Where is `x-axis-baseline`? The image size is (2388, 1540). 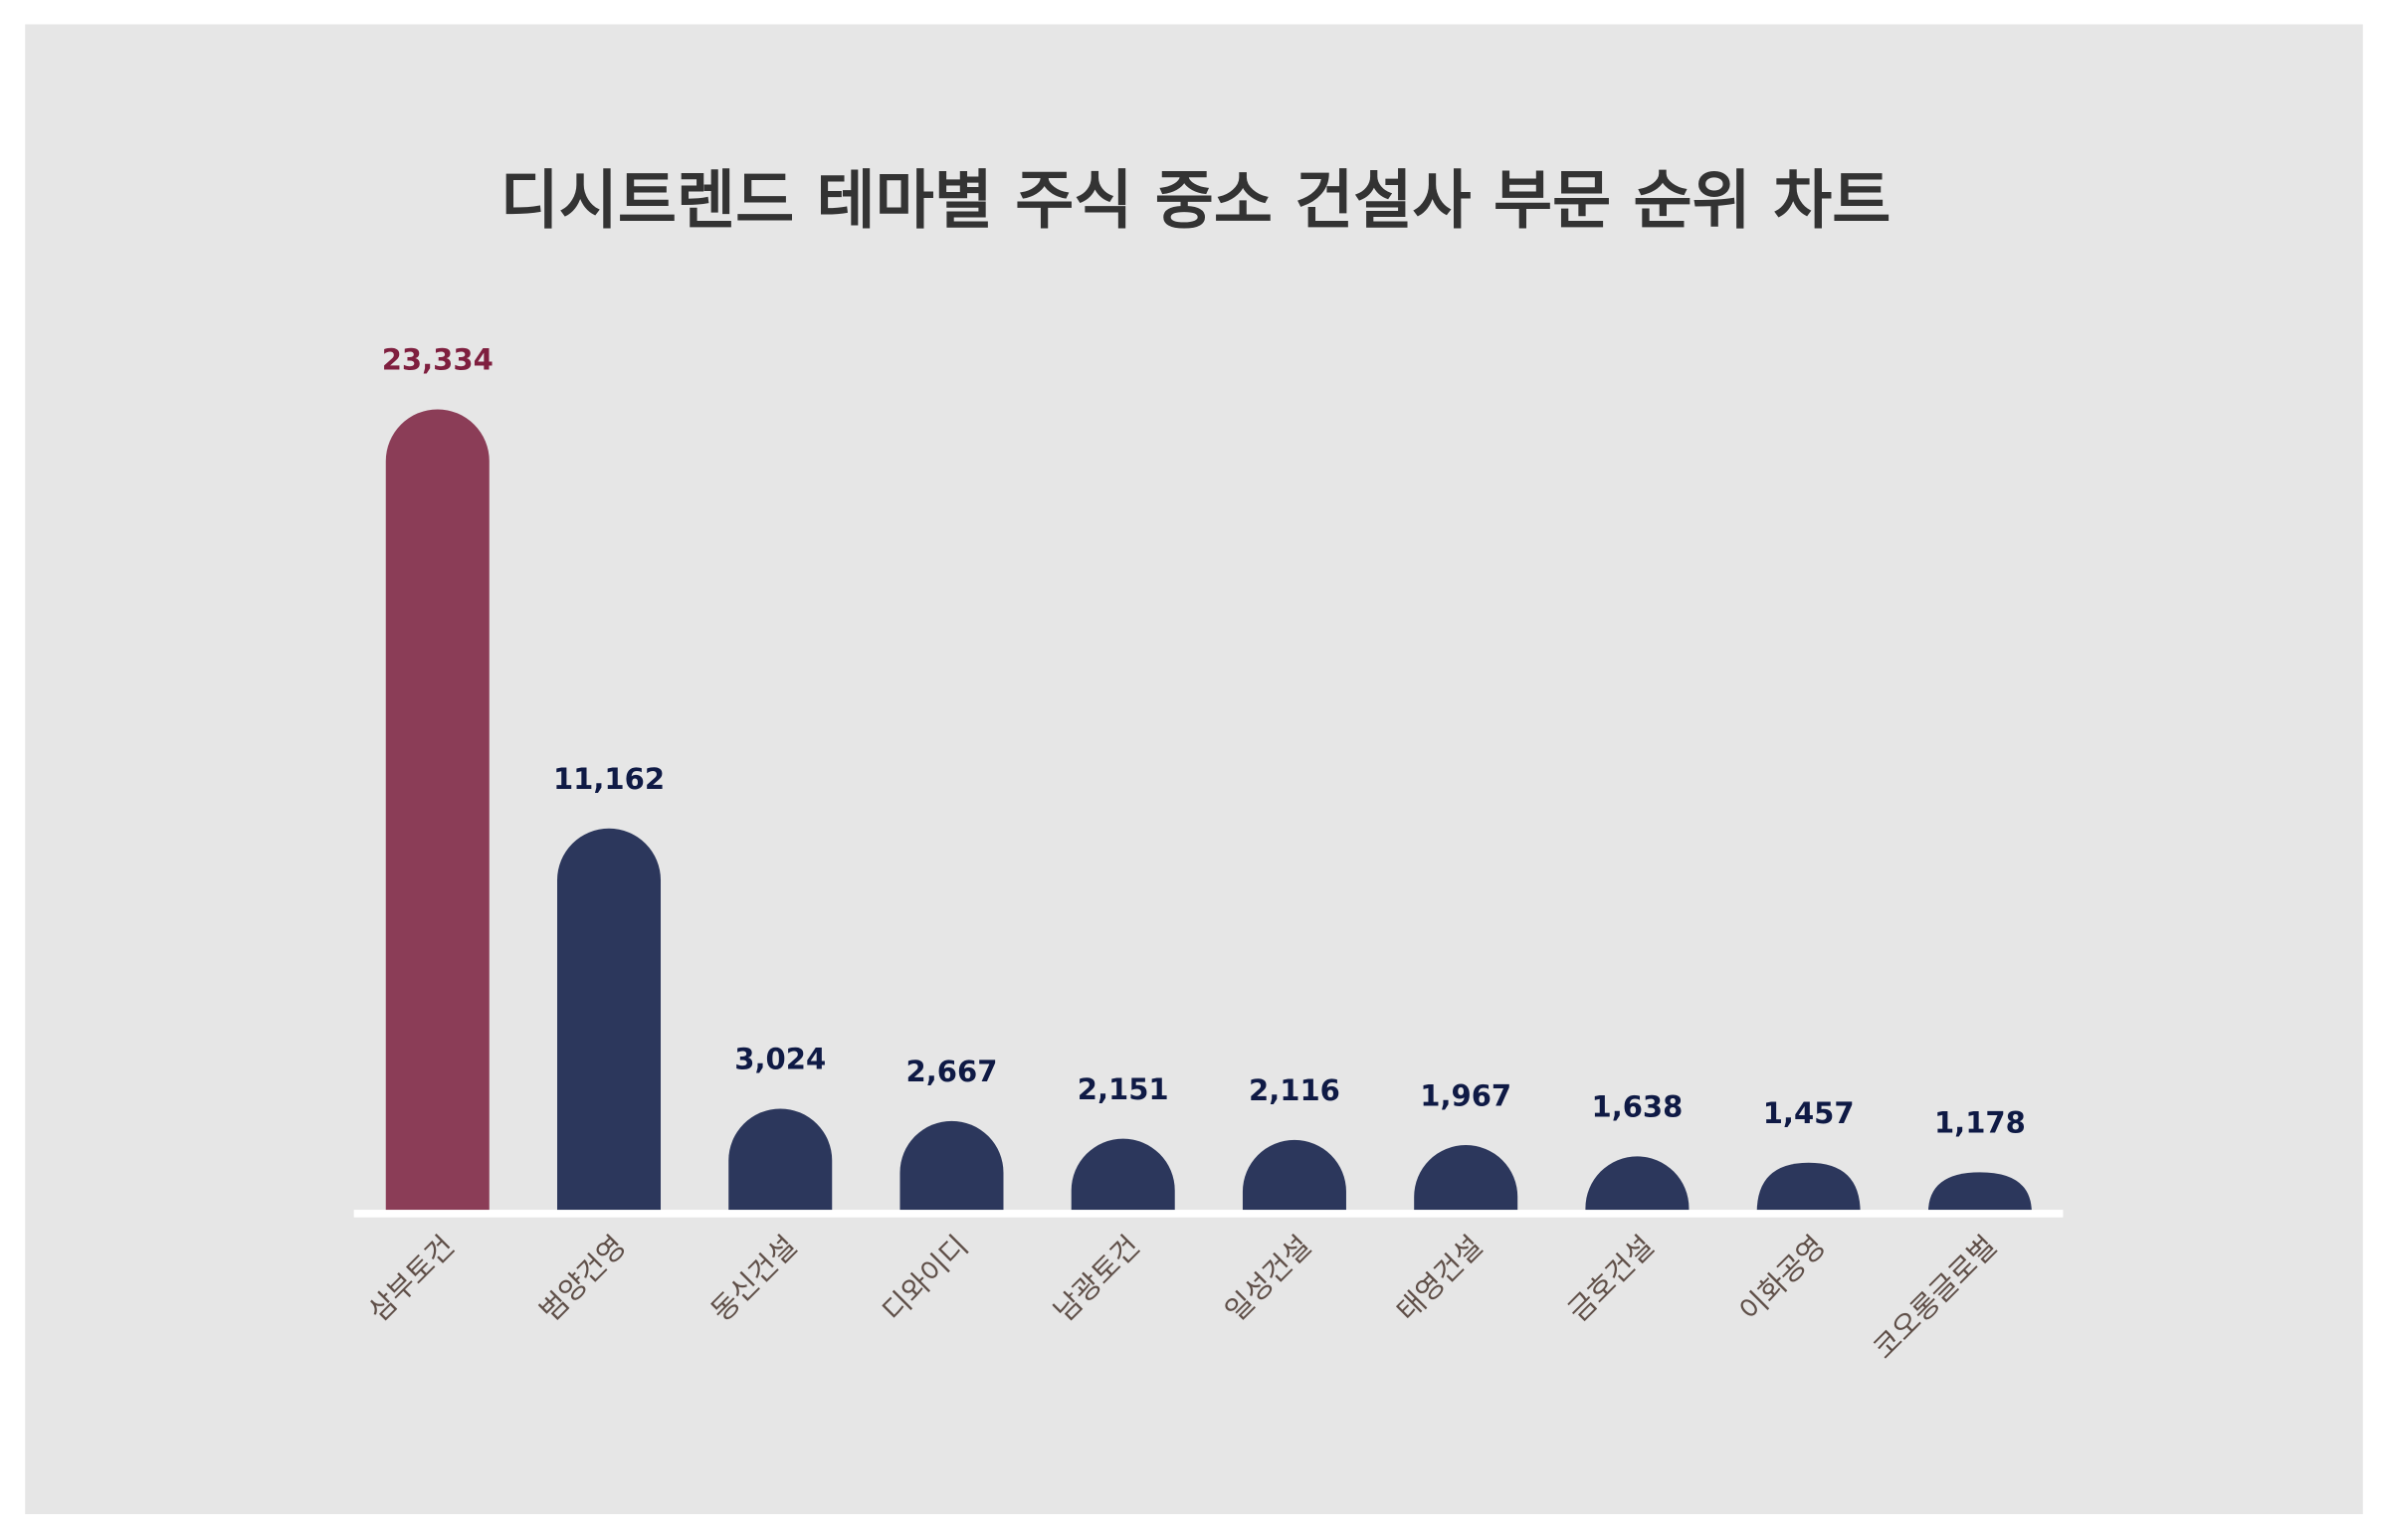 x-axis-baseline is located at coordinates (1208, 1214).